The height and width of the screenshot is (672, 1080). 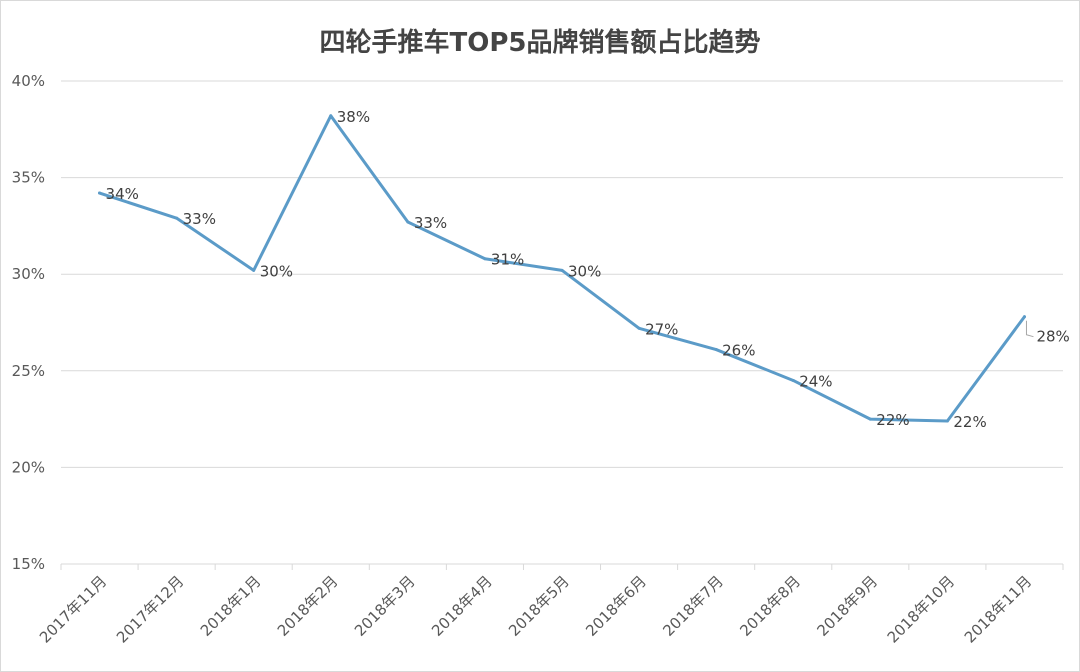 What do you see at coordinates (738, 351) in the screenshot?
I see `data-label: 26%` at bounding box center [738, 351].